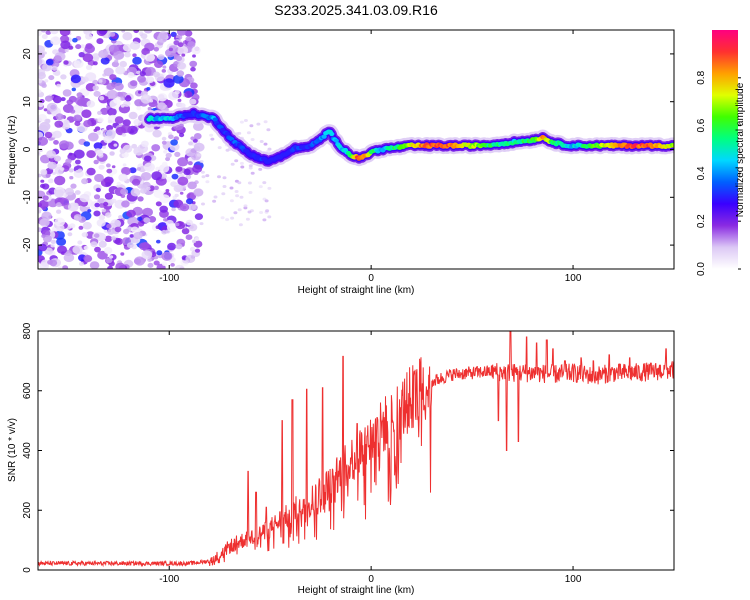  I want to click on x-tick-label: 0, so click(371, 278).